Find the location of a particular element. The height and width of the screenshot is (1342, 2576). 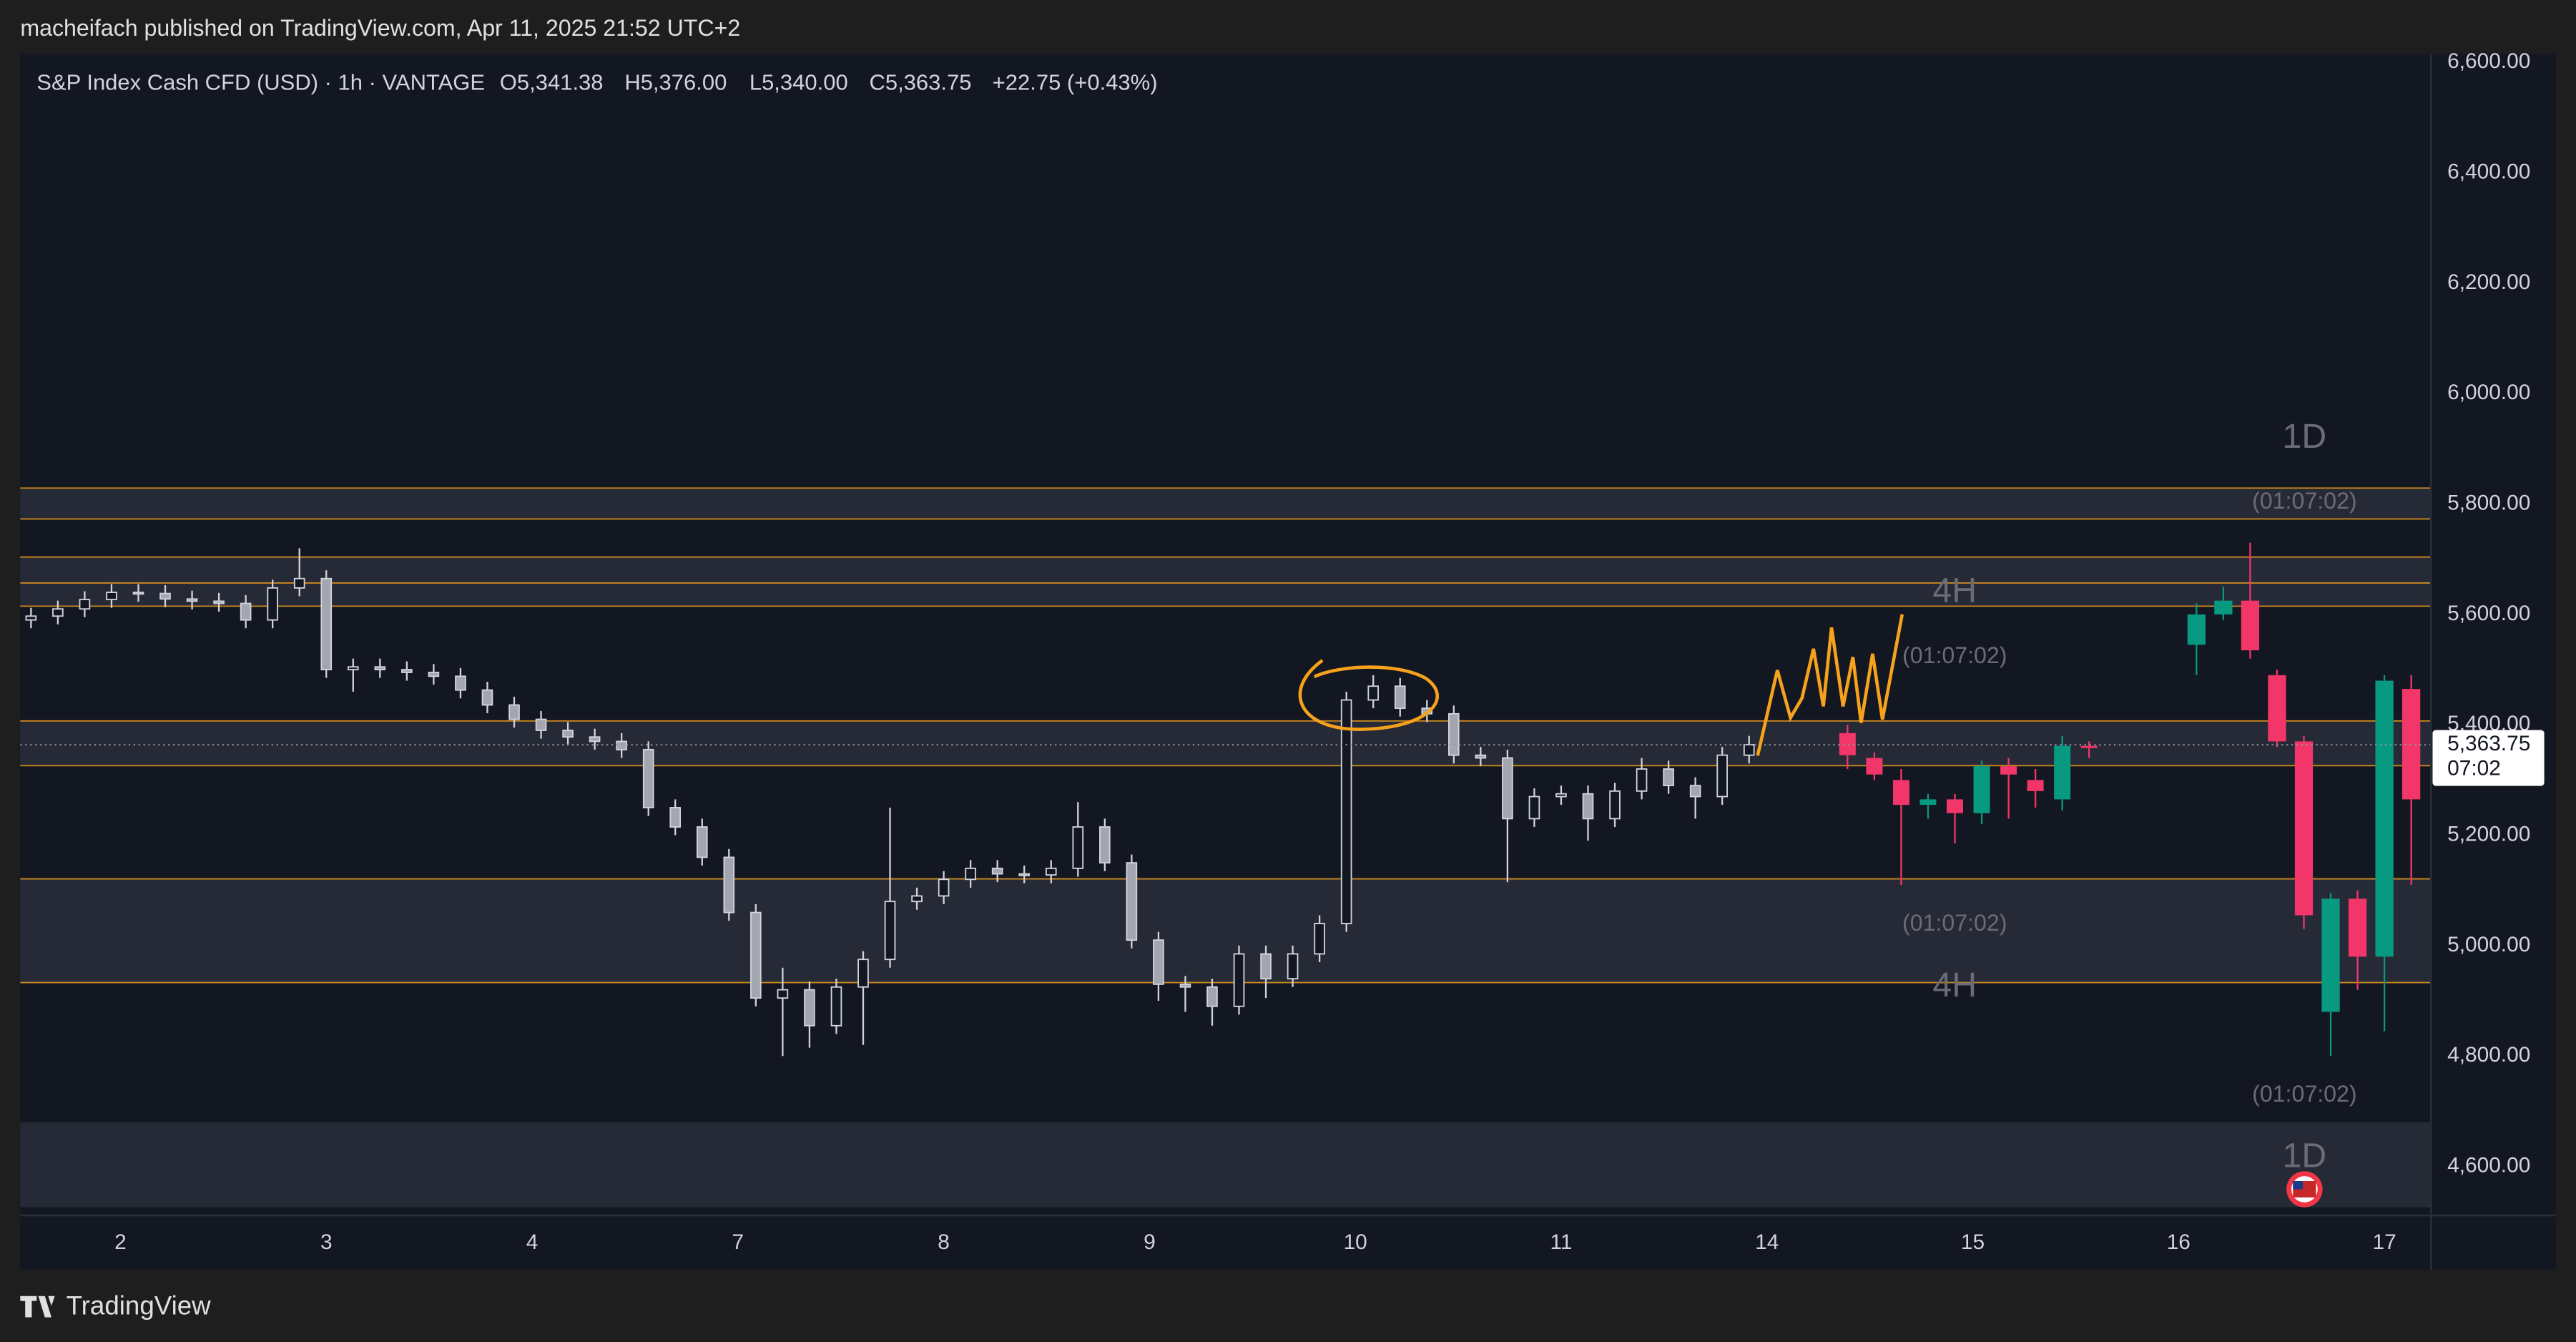

y-tick-label: 4,600.00 is located at coordinates (2489, 1165).